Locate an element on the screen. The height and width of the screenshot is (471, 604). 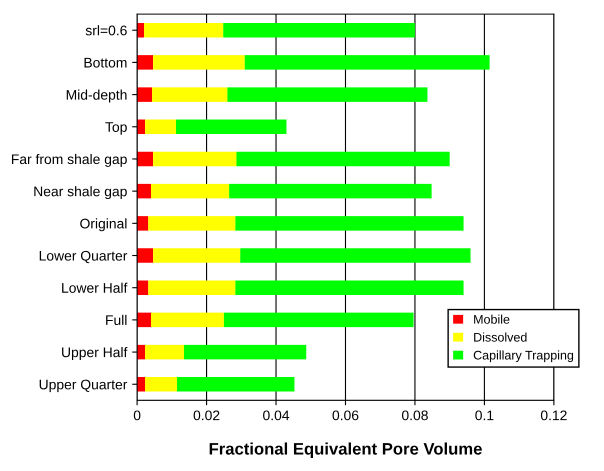
x-tick-label: 0.02 is located at coordinates (207, 415).